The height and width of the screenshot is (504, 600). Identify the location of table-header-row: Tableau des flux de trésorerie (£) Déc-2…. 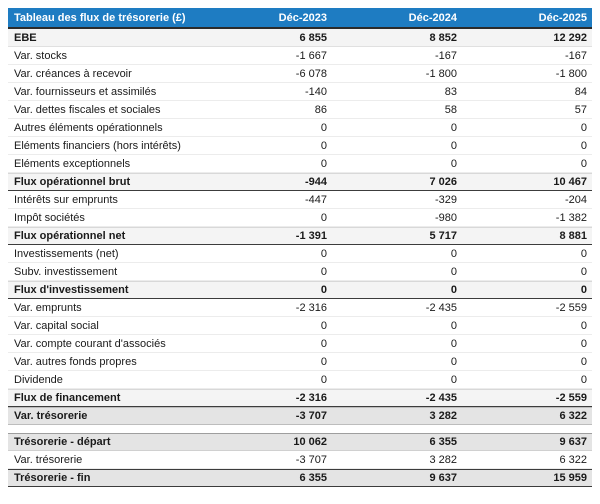
(300, 18).